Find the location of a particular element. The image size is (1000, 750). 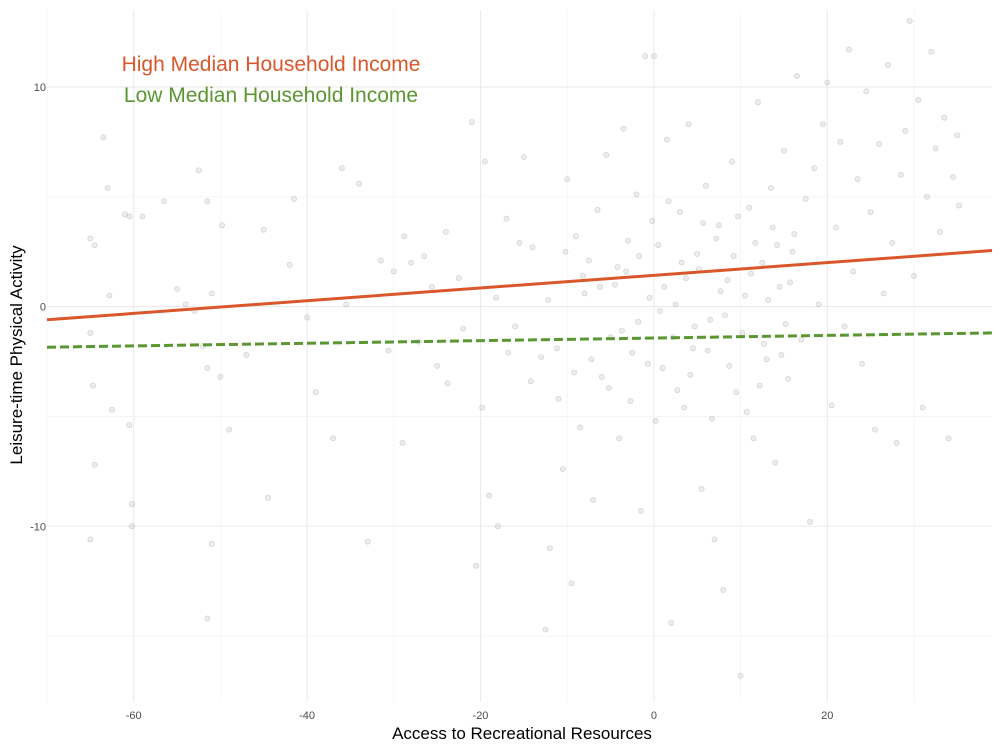

legend-low-income: Low Median Household Income is located at coordinates (271, 95).